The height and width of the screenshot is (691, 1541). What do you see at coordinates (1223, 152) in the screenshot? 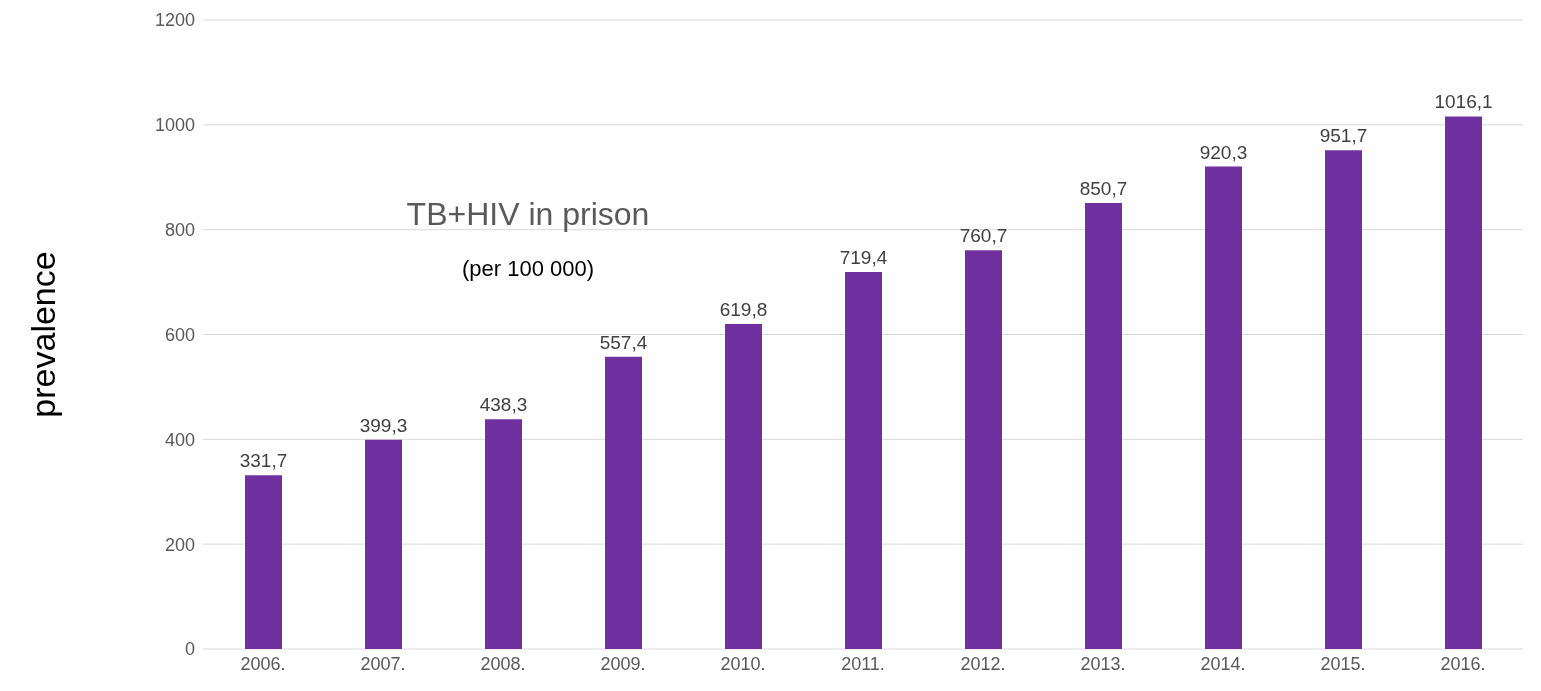
I see `data-label: 920,3` at bounding box center [1223, 152].